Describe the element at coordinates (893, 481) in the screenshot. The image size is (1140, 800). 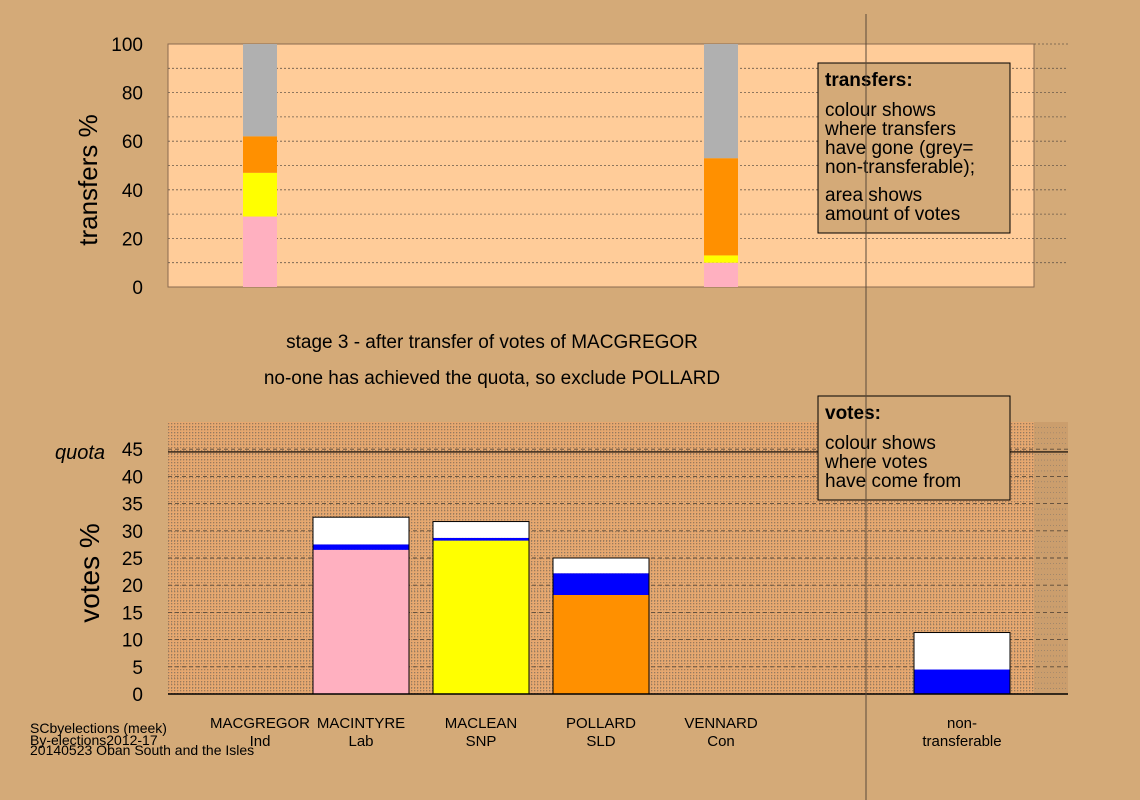
I see `votes-legend-line: have come from` at that location.